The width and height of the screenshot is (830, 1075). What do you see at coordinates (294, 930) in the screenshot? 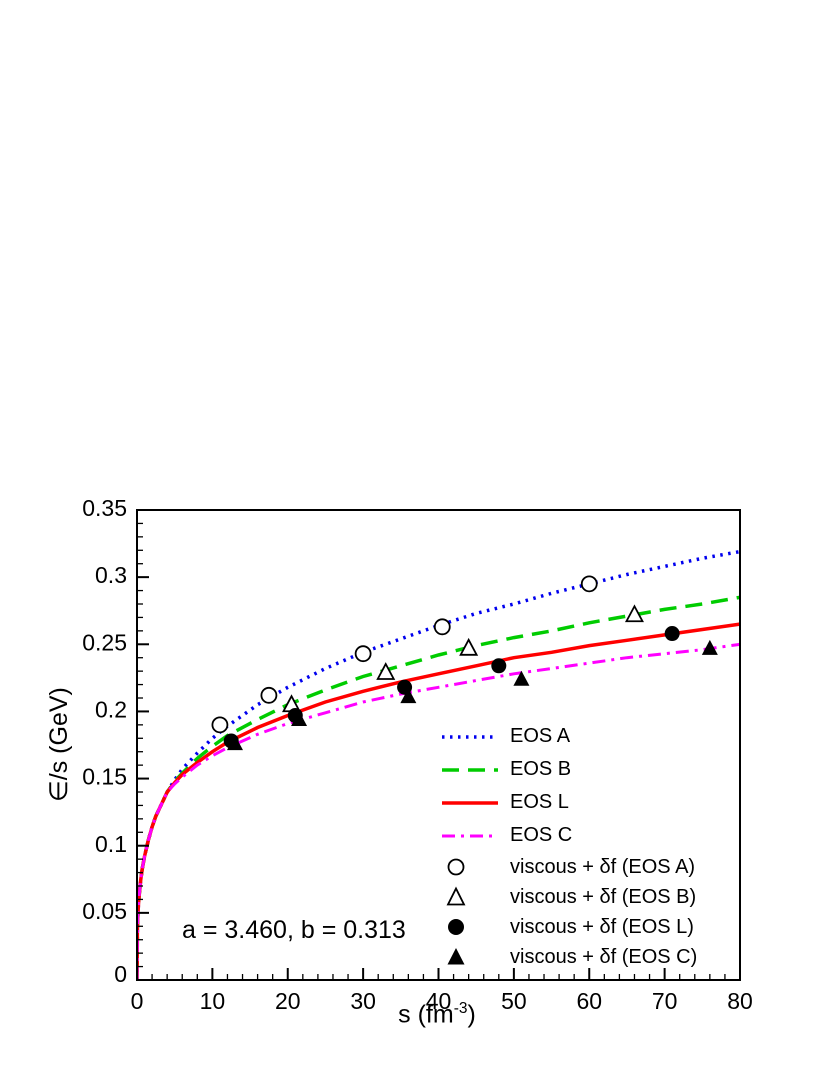
I see `fit-parameters-label: a = 3.460, b = 0.313` at bounding box center [294, 930].